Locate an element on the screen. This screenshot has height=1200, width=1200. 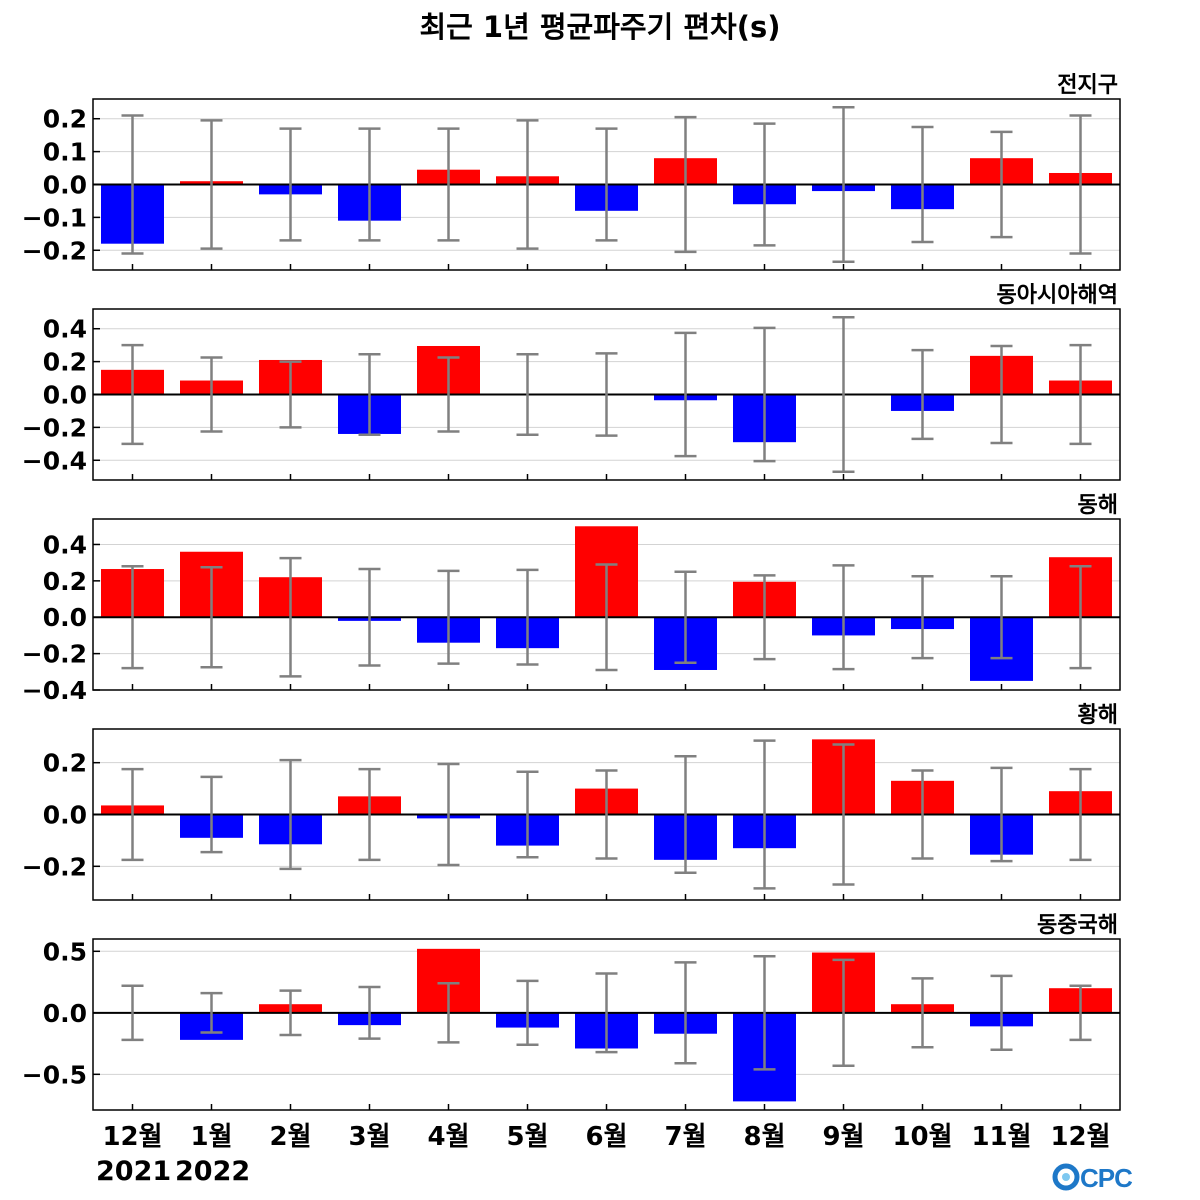
panel-subtitle: 황해 is located at coordinates (1098, 715).